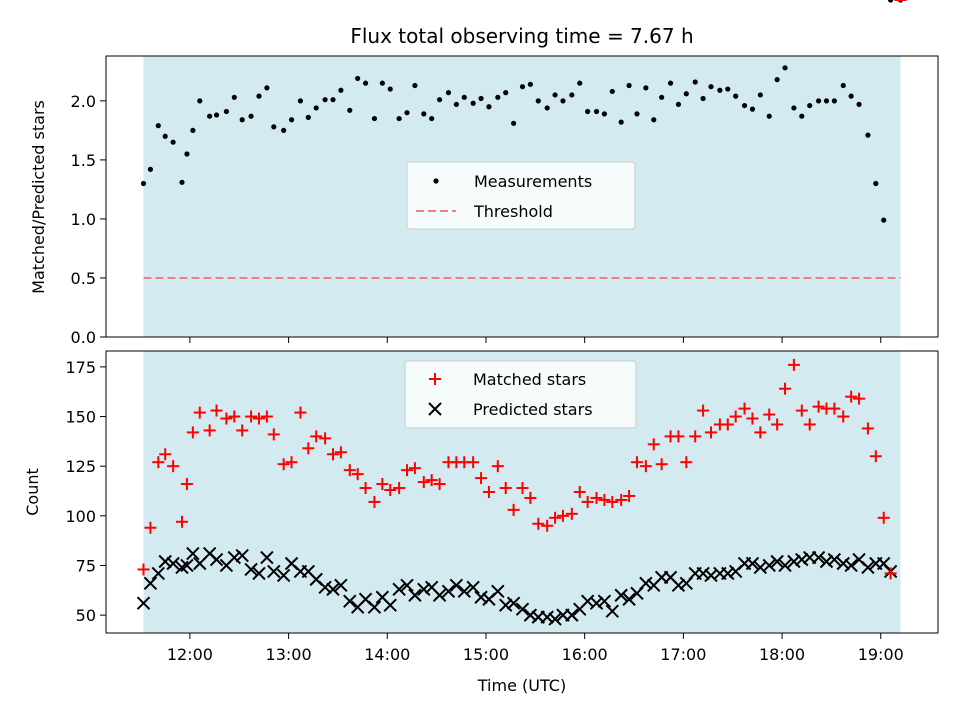 The width and height of the screenshot is (960, 720). What do you see at coordinates (80, 516) in the screenshot?
I see `y-tick-label: 100` at bounding box center [80, 516].